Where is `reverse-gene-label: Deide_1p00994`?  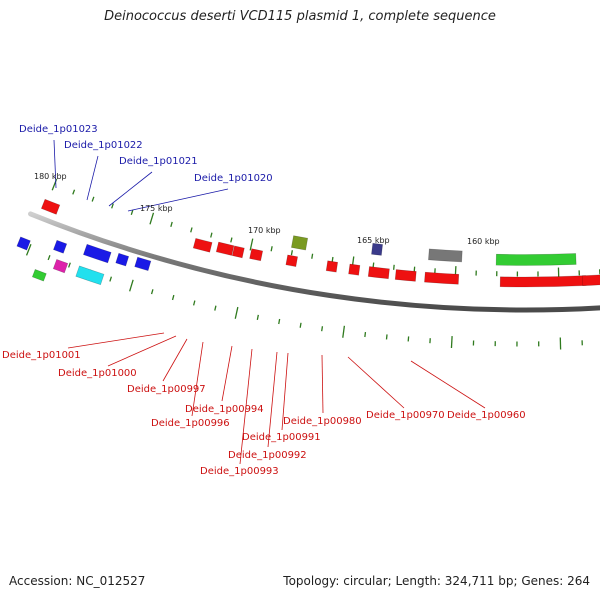
reverse-gene-label: Deide_1p00994 is located at coordinates (224, 409).